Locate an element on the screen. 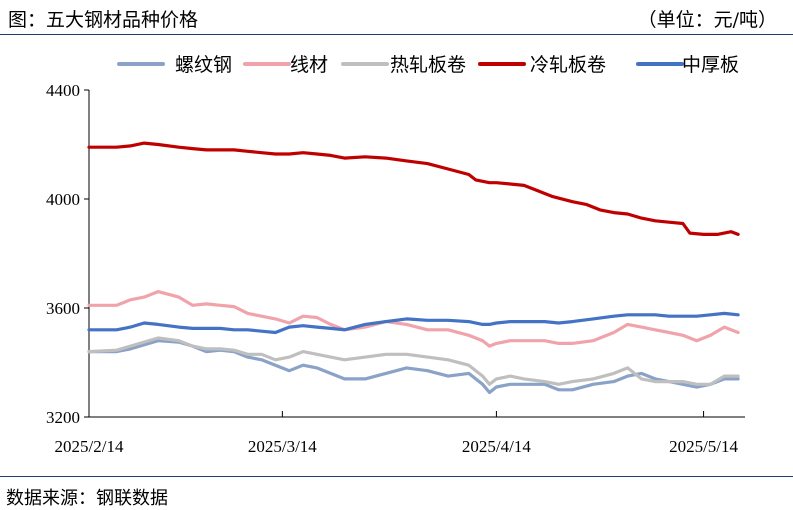 The width and height of the screenshot is (793, 510). legend-label: 螺纹钢 is located at coordinates (203, 65).